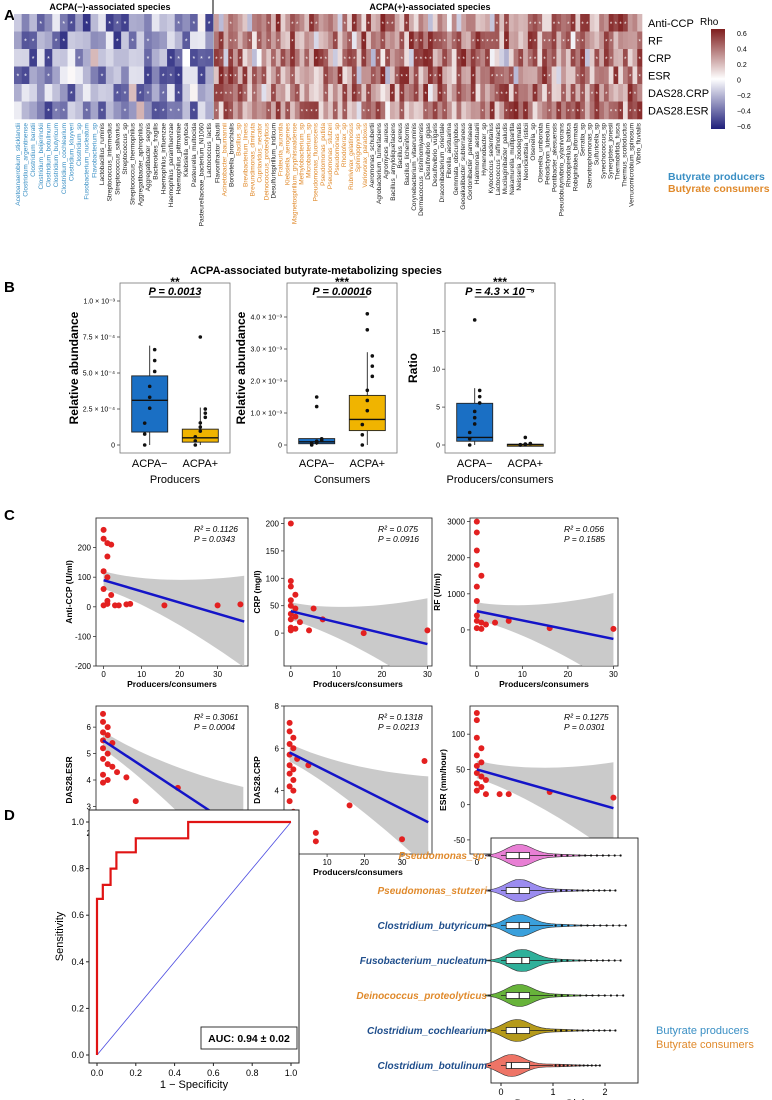  What do you see at coordinates (575, 157) in the screenshot?
I see `species-label: Robiginitalea_biformata` at bounding box center [575, 157].